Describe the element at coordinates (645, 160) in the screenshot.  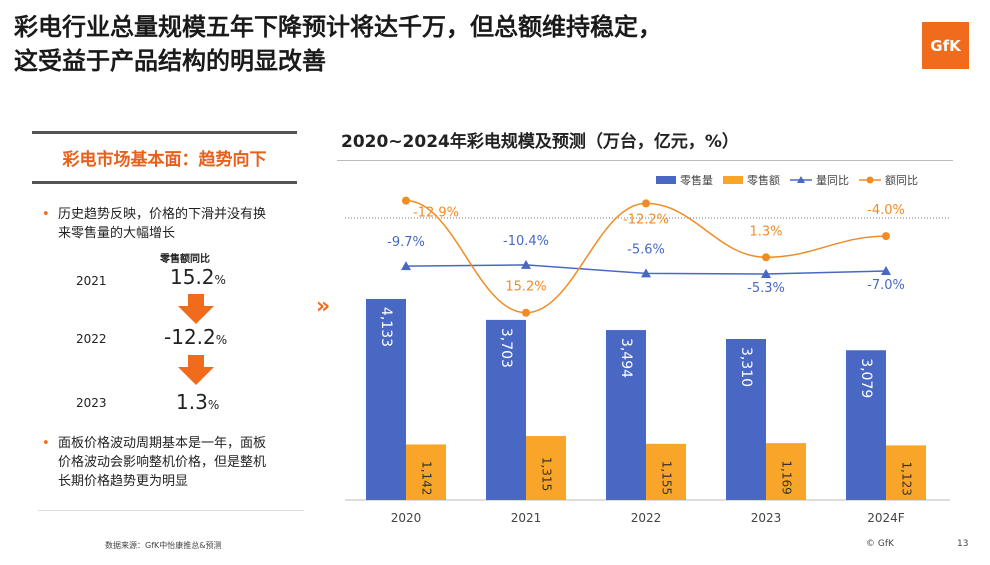
I see `chart-title-rule` at that location.